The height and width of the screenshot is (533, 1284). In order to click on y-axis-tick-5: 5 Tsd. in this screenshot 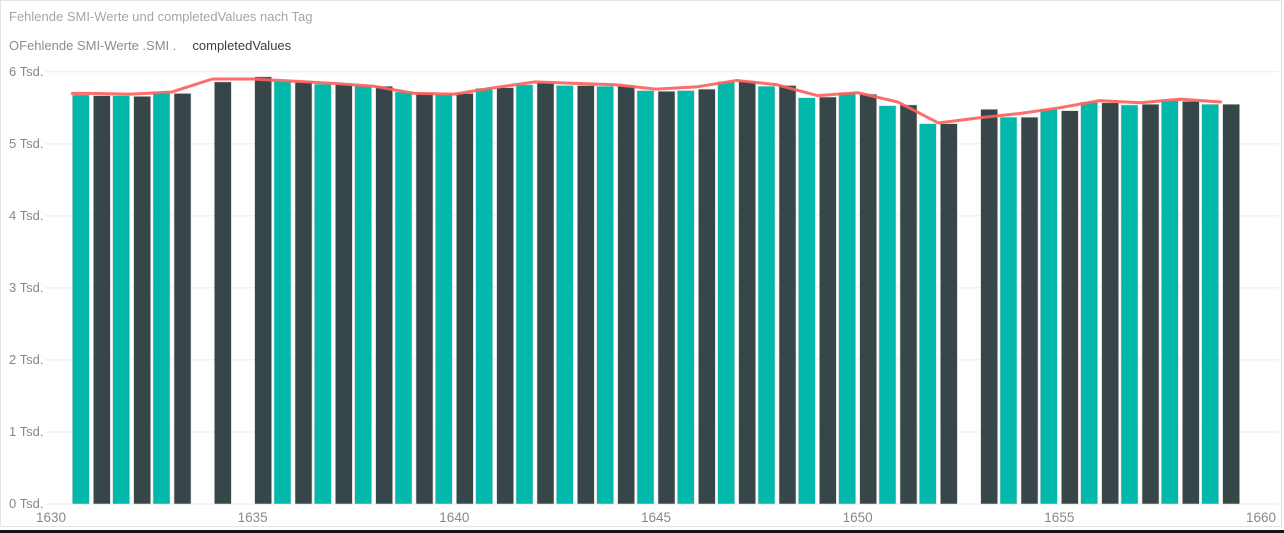, I will do `click(26, 143)`.